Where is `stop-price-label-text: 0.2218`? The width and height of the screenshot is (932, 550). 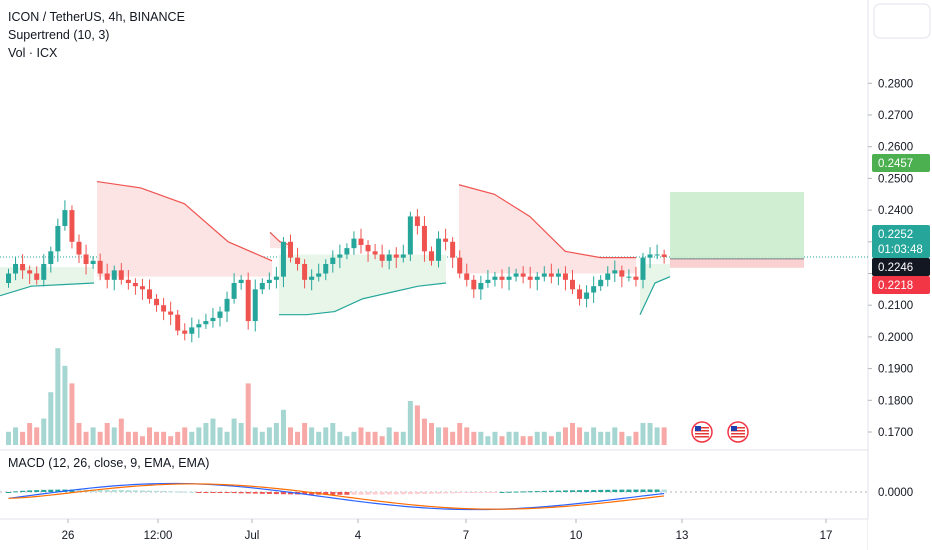
stop-price-label-text: 0.2218 is located at coordinates (895, 286).